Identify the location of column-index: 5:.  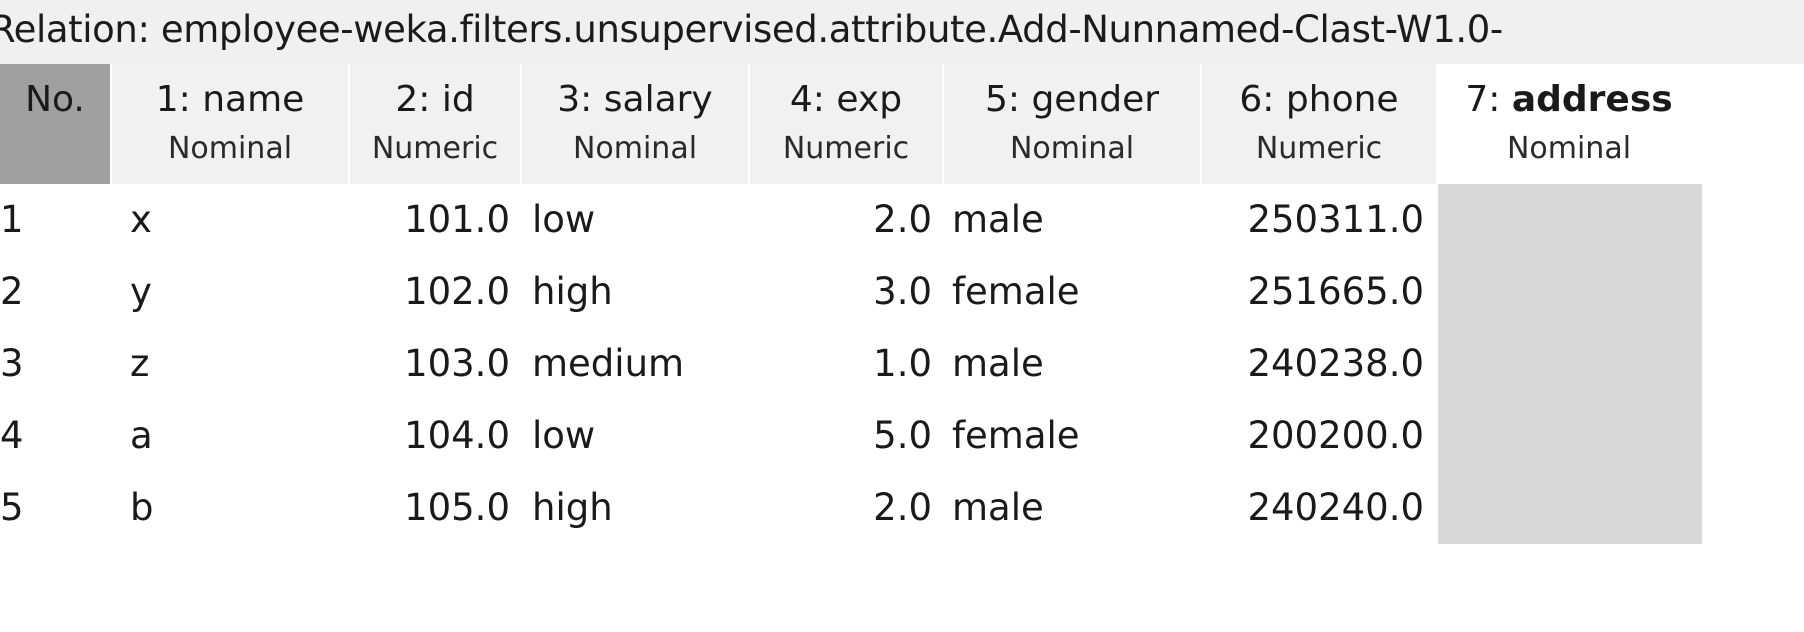
(1002, 99).